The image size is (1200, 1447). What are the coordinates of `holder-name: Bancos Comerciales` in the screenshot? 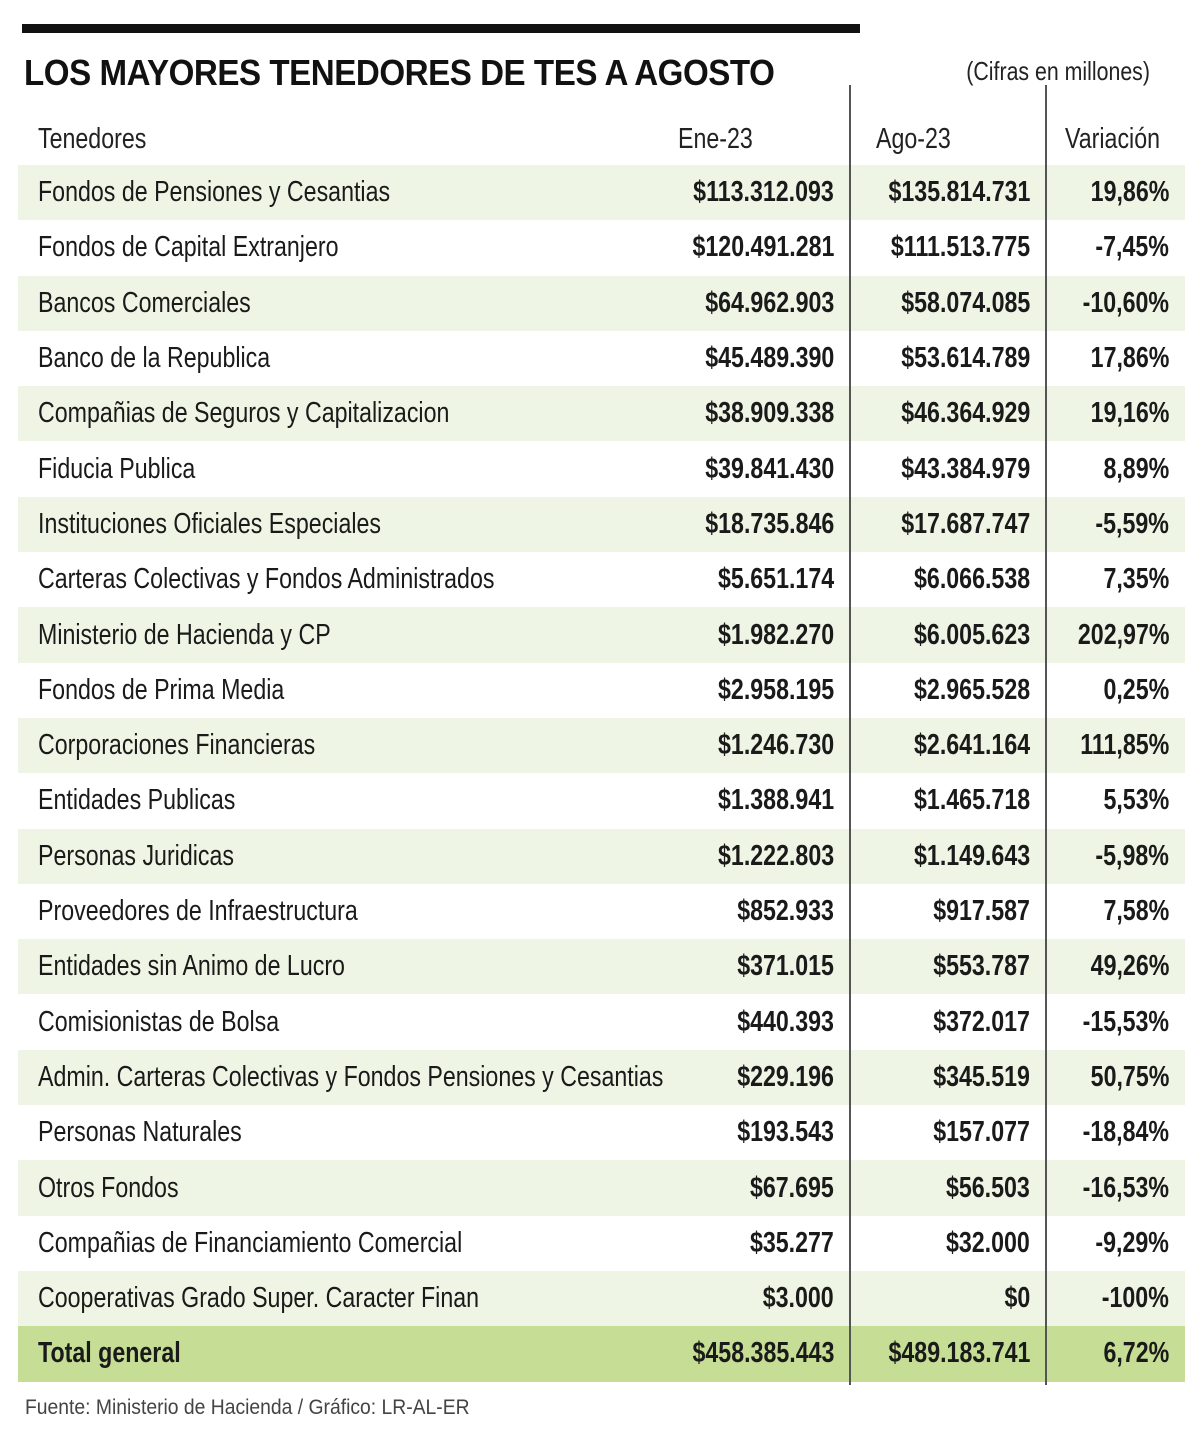 It's located at (144, 302).